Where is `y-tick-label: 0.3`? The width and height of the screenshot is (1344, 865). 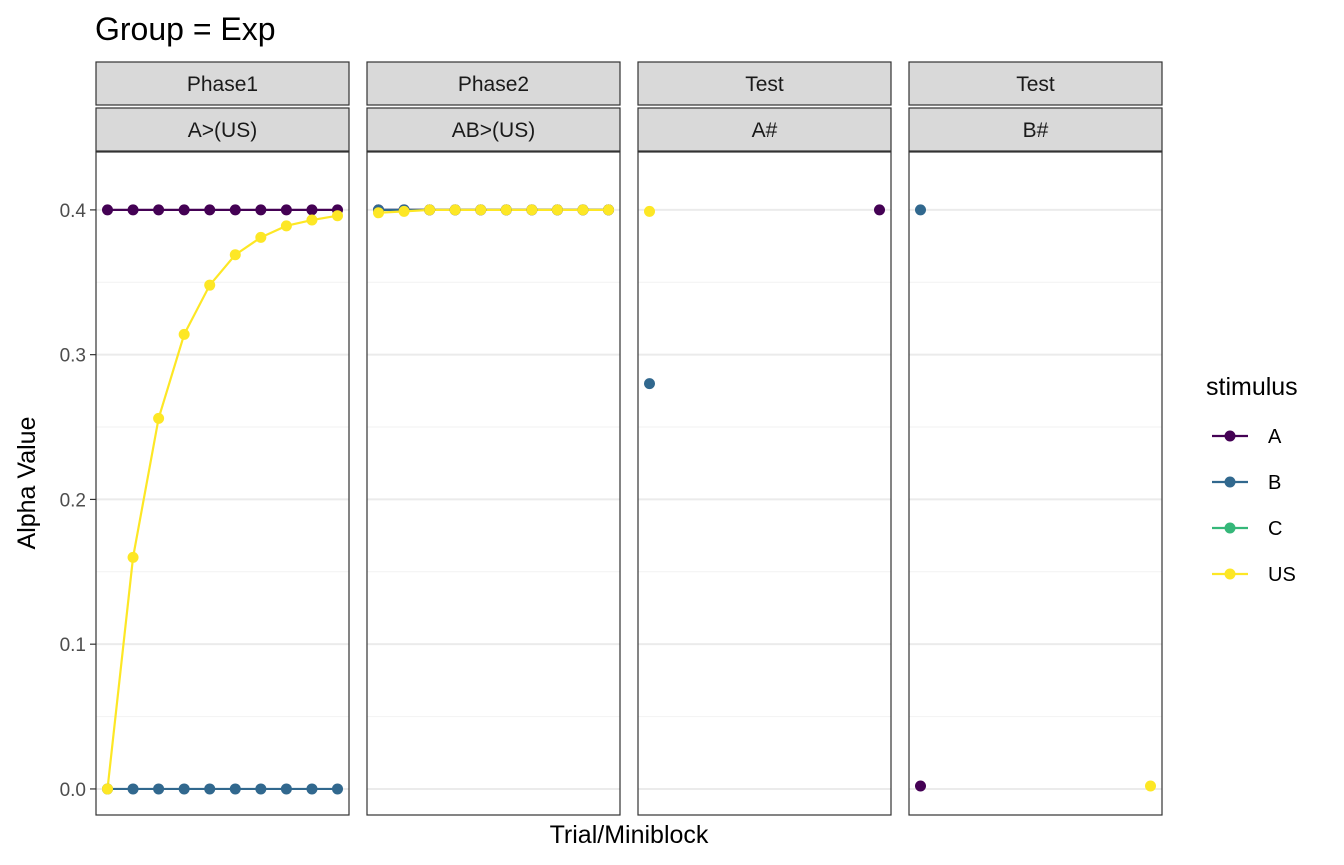 y-tick-label: 0.3 is located at coordinates (73, 356).